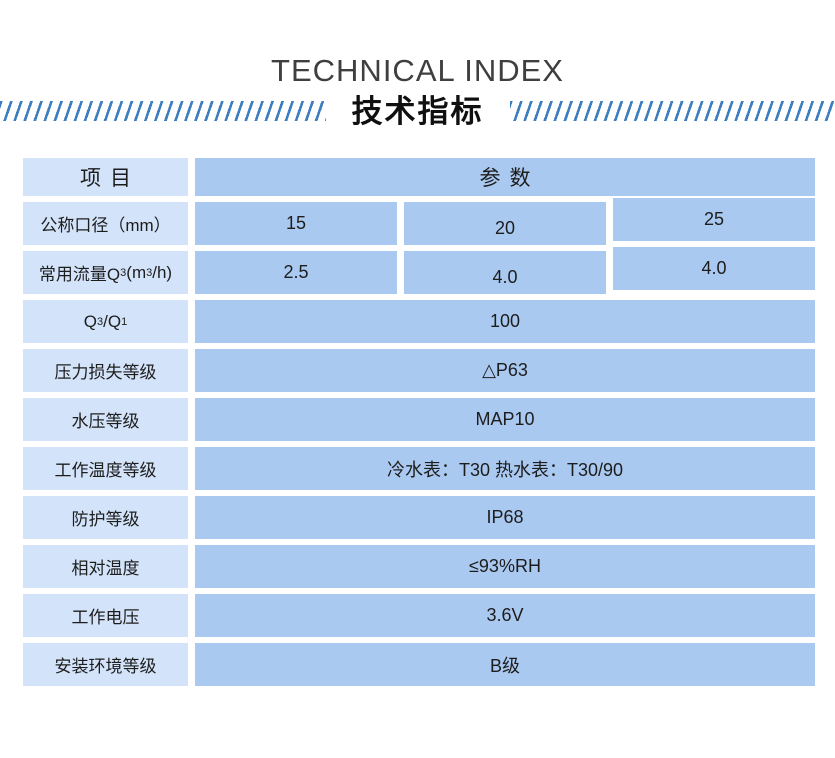 The height and width of the screenshot is (758, 835). I want to click on row-label-text: (m, so click(136, 272).